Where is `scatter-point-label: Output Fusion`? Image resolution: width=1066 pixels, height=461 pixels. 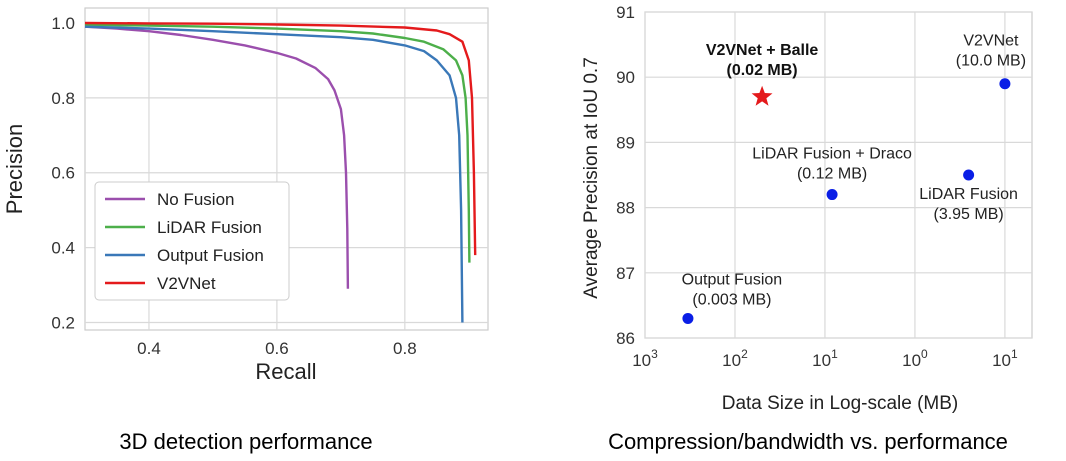
scatter-point-label: Output Fusion is located at coordinates (732, 279).